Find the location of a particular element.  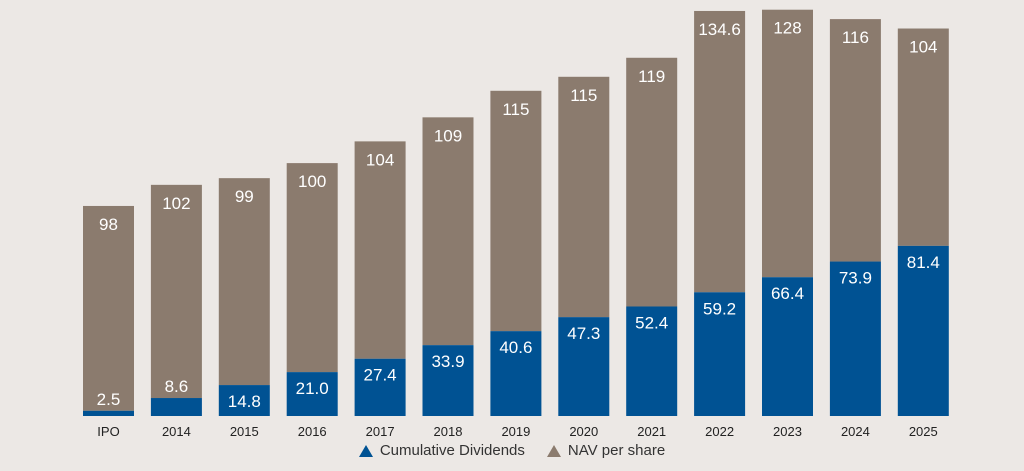

data-label-dividends: 33.9 is located at coordinates (447, 361).